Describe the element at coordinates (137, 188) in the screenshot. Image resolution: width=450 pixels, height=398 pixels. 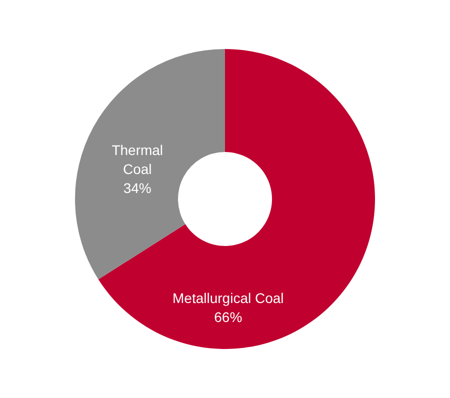
I see `data-label: 34%` at that location.